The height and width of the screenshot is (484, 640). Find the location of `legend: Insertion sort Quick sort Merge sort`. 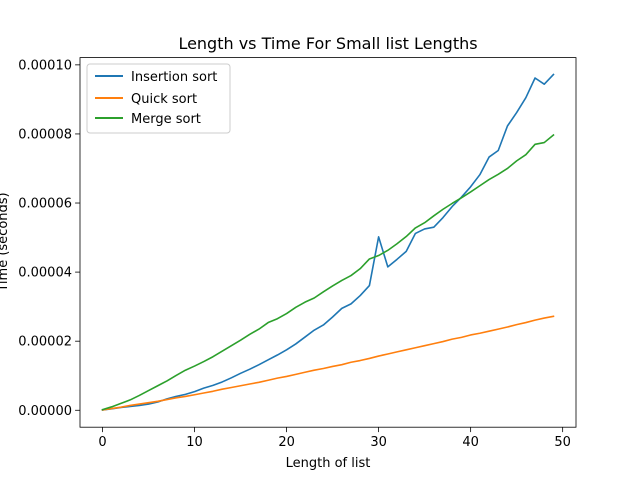

legend: Insertion sort Quick sort Merge sort is located at coordinates (158, 98).